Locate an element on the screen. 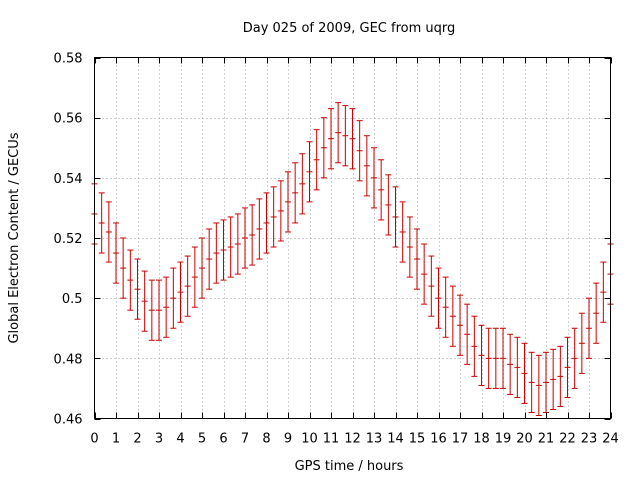  y-tick-label: 0.48 is located at coordinates (68, 359).